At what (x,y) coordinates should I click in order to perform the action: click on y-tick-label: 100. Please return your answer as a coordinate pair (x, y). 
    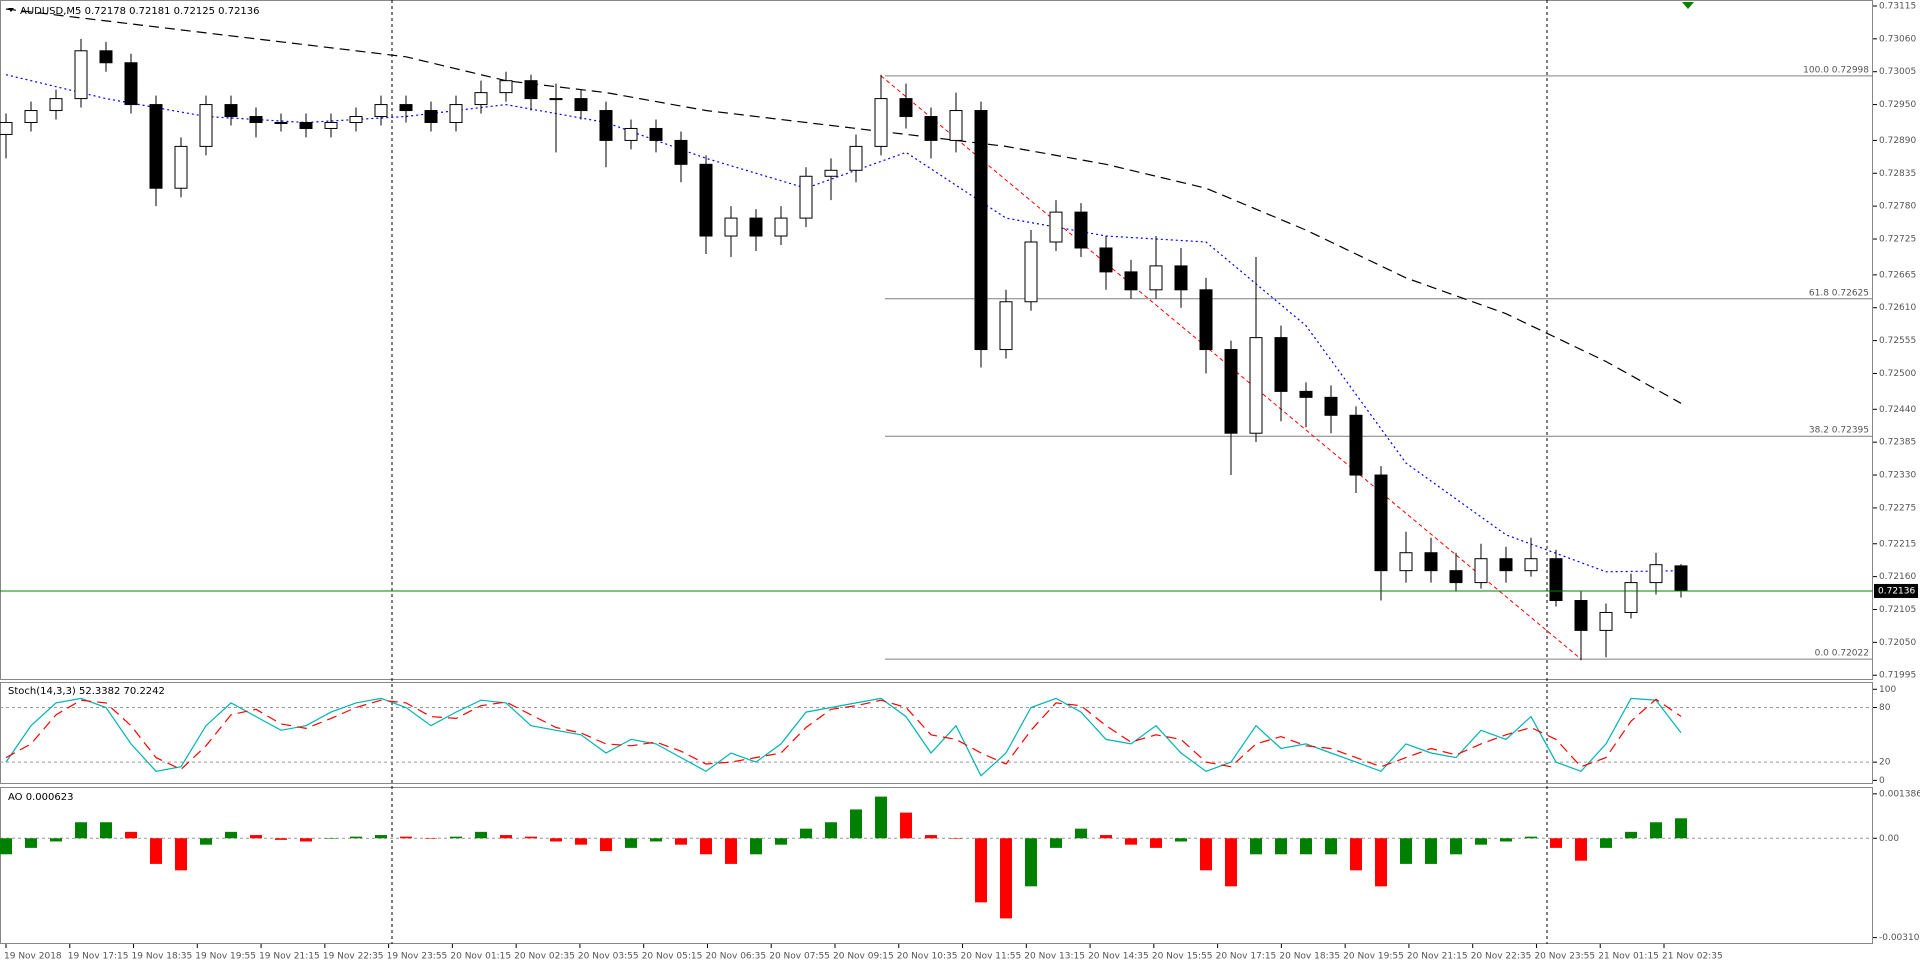
    Looking at the image, I should click on (1887, 690).